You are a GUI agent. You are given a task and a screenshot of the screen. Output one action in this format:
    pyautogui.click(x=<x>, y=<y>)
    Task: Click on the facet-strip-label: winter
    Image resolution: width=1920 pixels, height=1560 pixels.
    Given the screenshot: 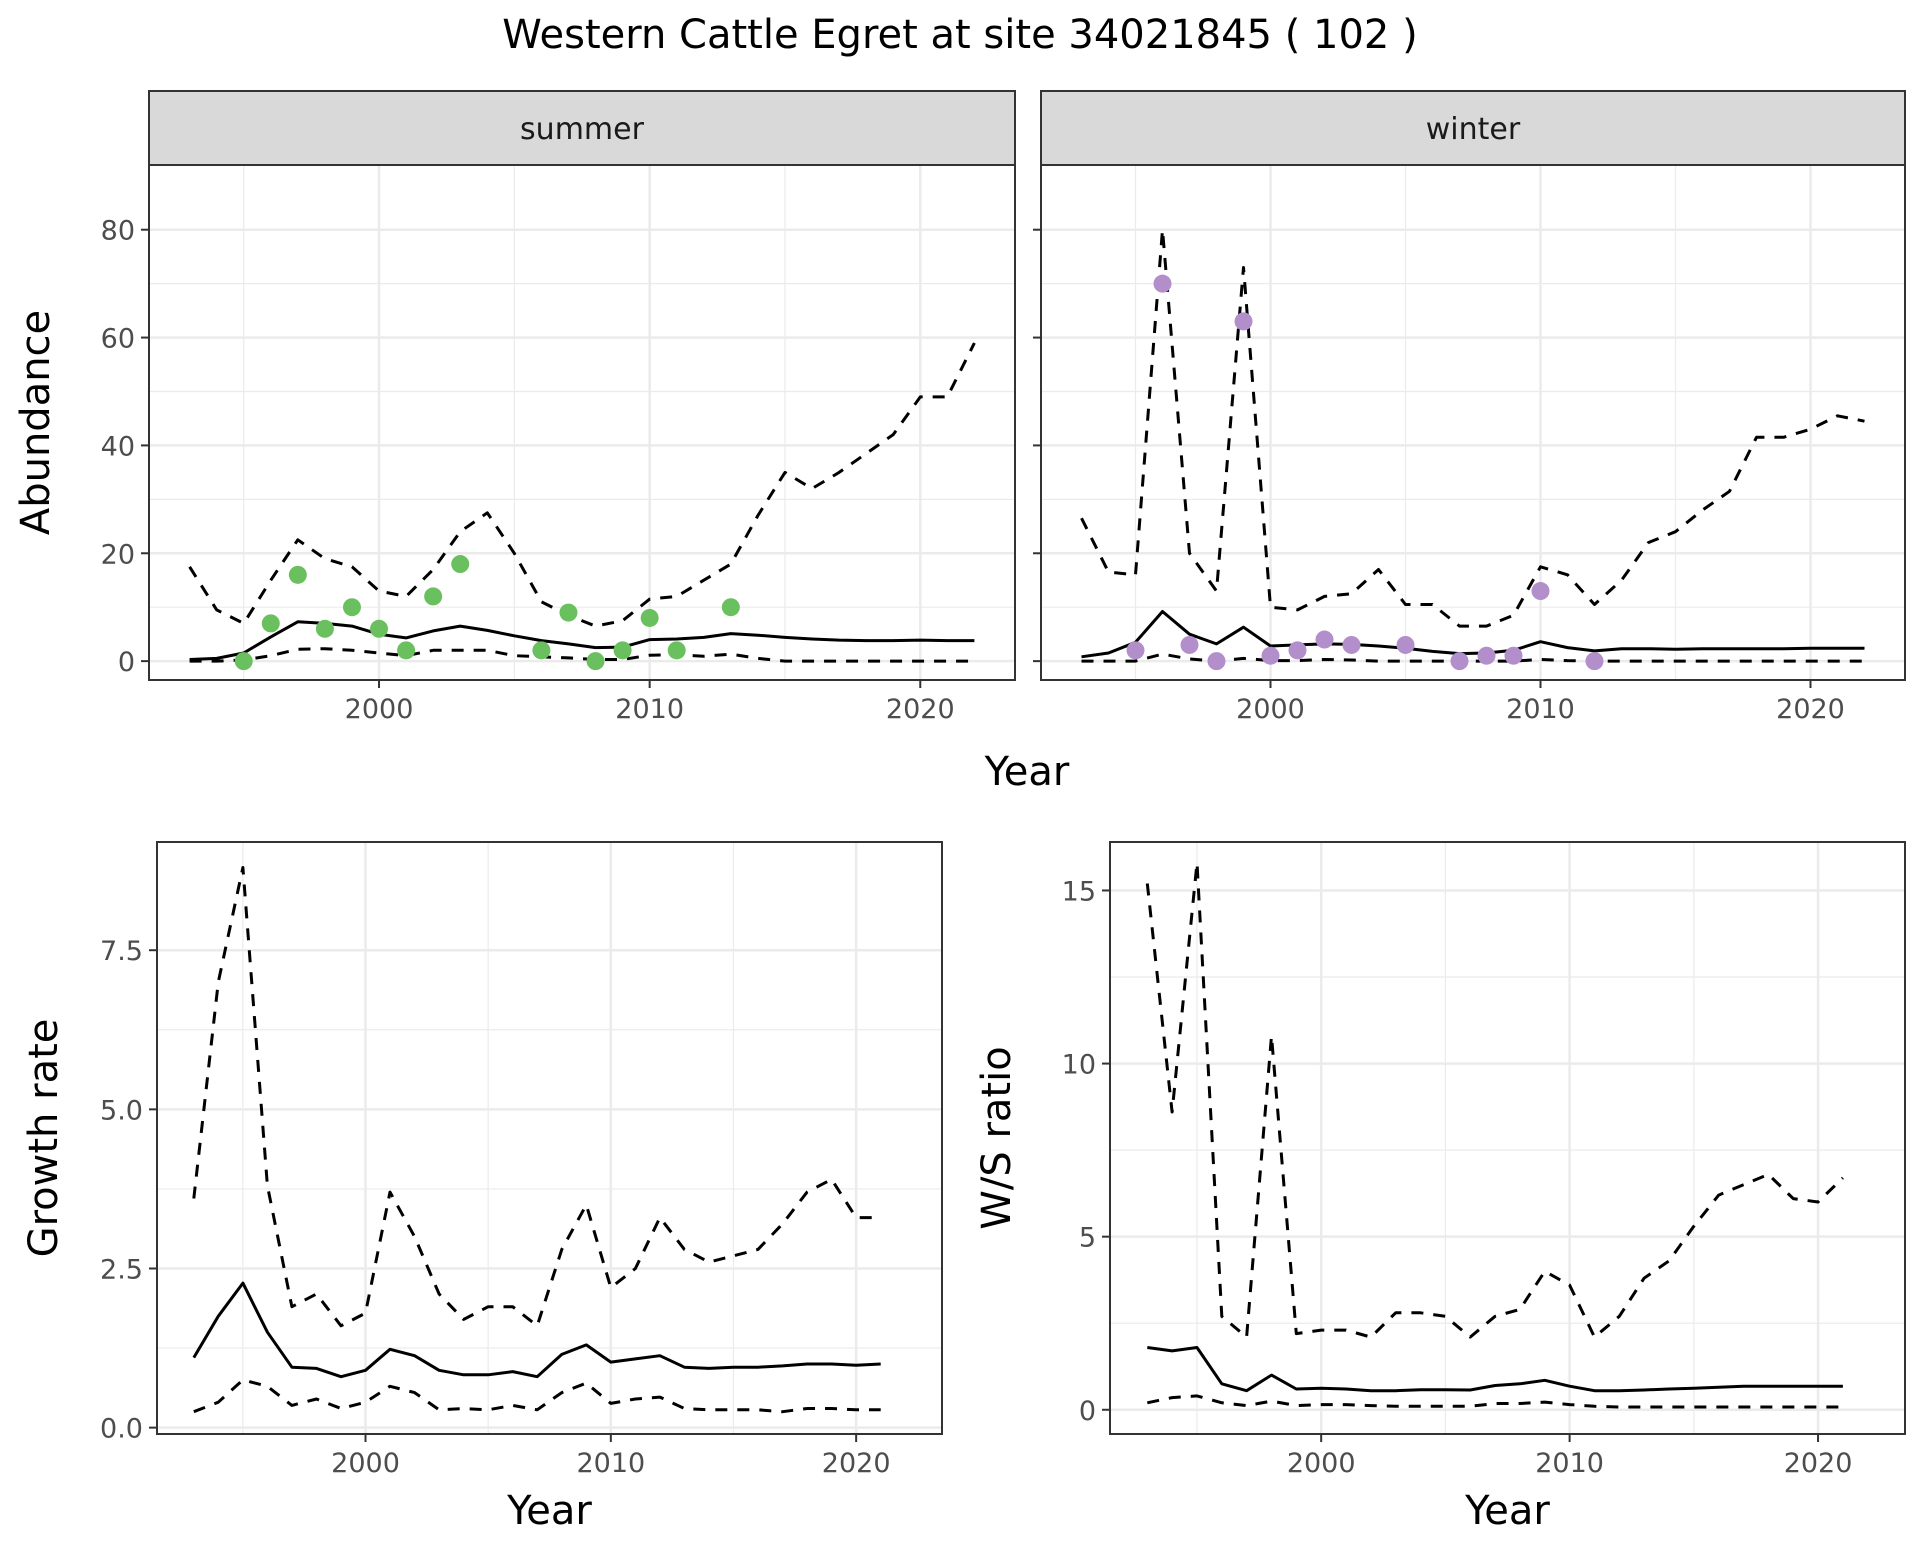 What is the action you would take?
    pyautogui.click(x=1473, y=129)
    